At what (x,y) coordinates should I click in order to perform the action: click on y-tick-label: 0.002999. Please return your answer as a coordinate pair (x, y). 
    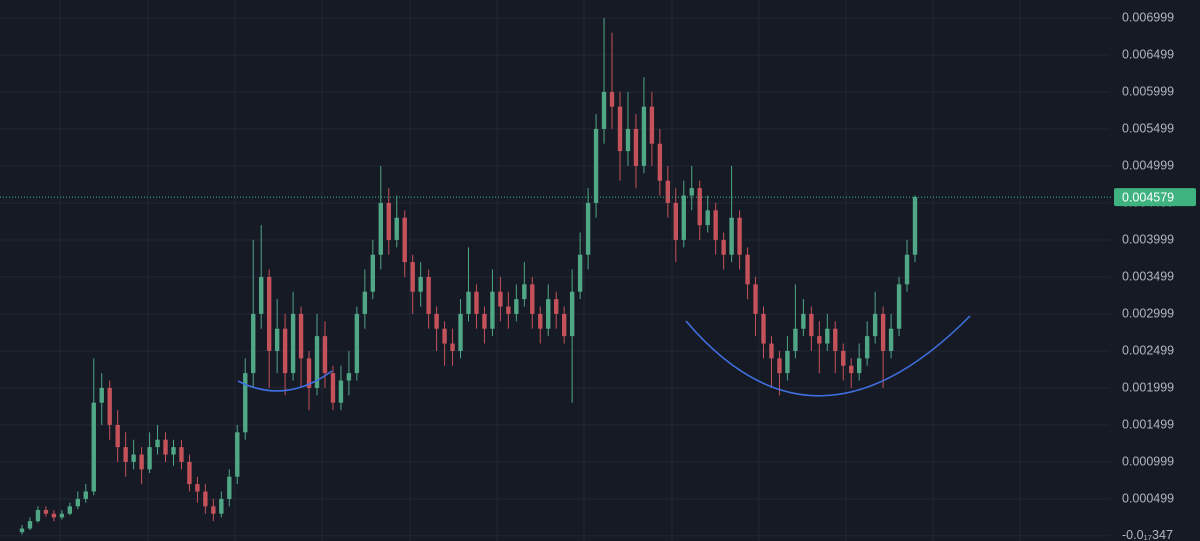
    Looking at the image, I should click on (1148, 313).